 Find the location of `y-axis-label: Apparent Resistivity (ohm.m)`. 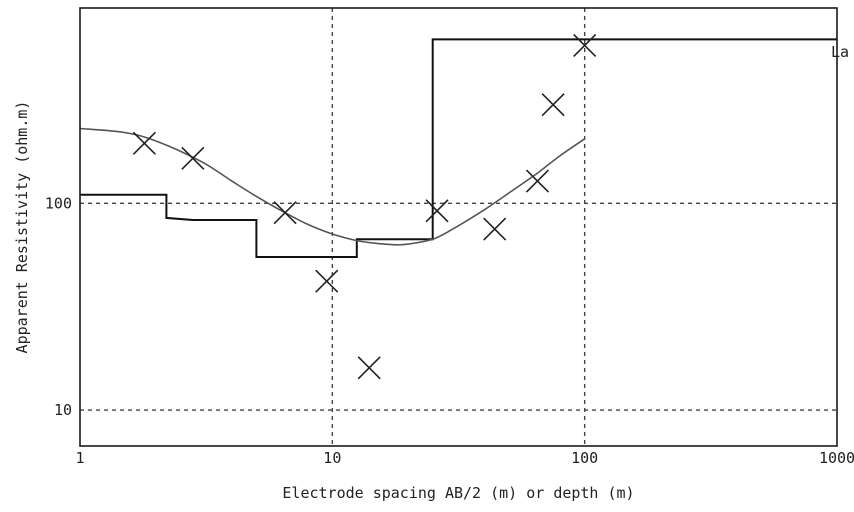

y-axis-label: Apparent Resistivity (ohm.m) is located at coordinates (22, 227).